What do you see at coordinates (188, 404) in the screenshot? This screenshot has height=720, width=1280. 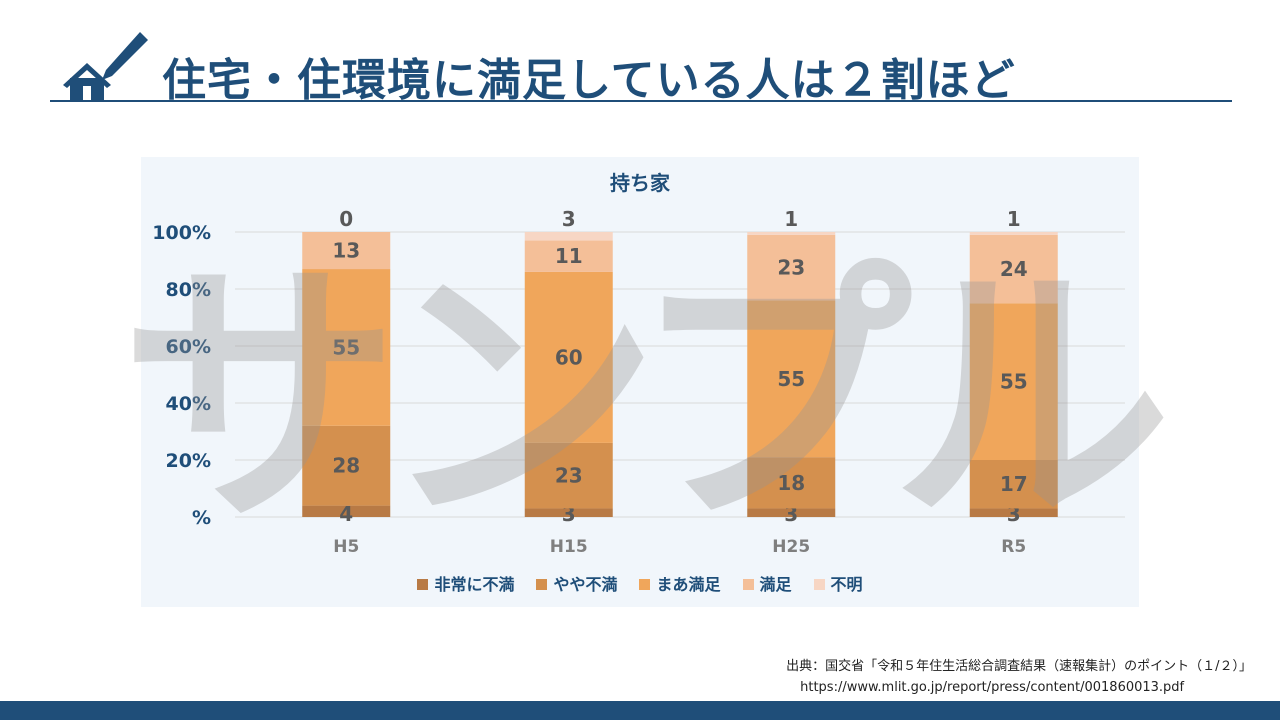 I see `y-tick-label: 40%` at bounding box center [188, 404].